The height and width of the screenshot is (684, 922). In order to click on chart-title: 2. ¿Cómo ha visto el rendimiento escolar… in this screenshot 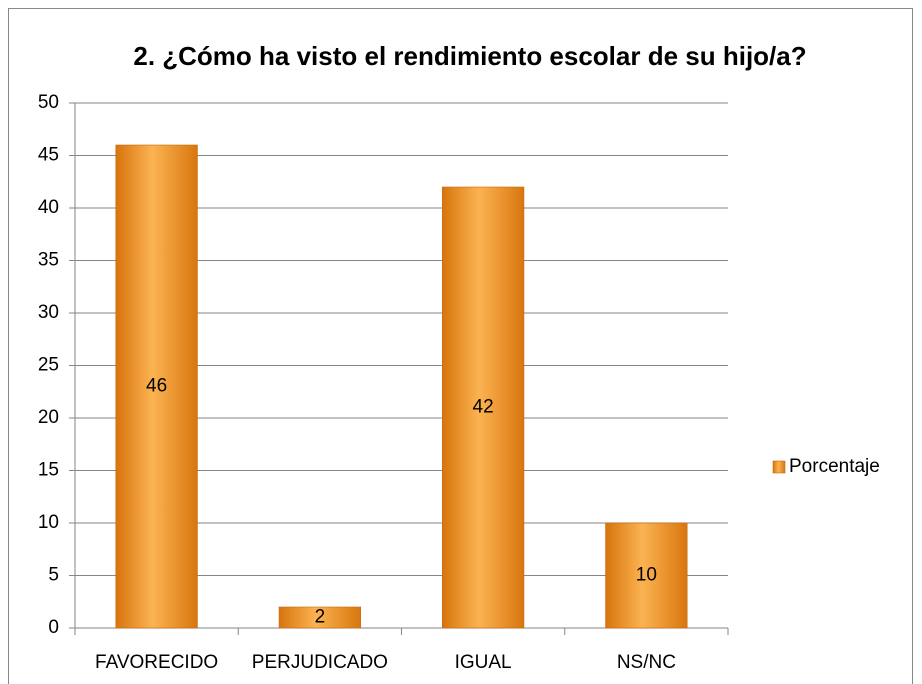, I will do `click(469, 56)`.